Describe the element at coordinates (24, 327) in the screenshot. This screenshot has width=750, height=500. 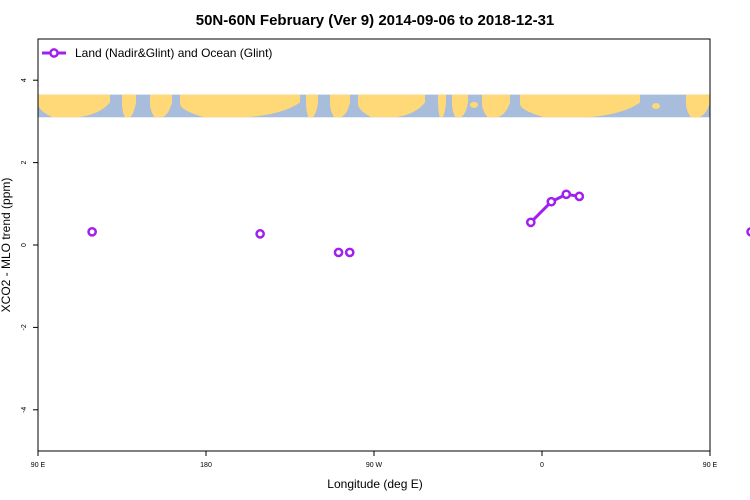
I see `y-tick-label: -2` at that location.